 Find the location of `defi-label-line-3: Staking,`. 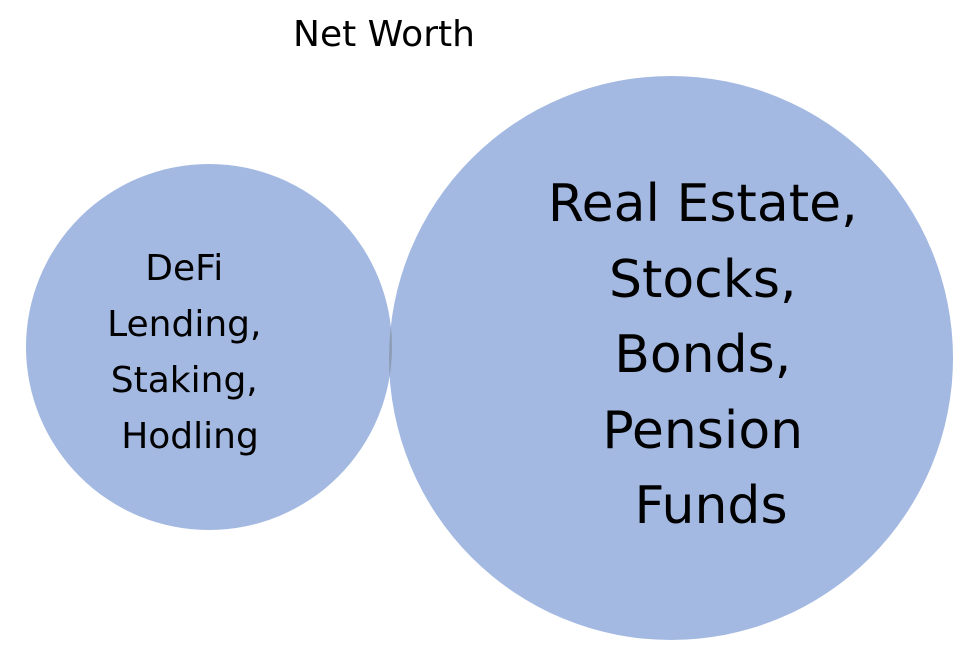

defi-label-line-3: Staking, is located at coordinates (184, 380).